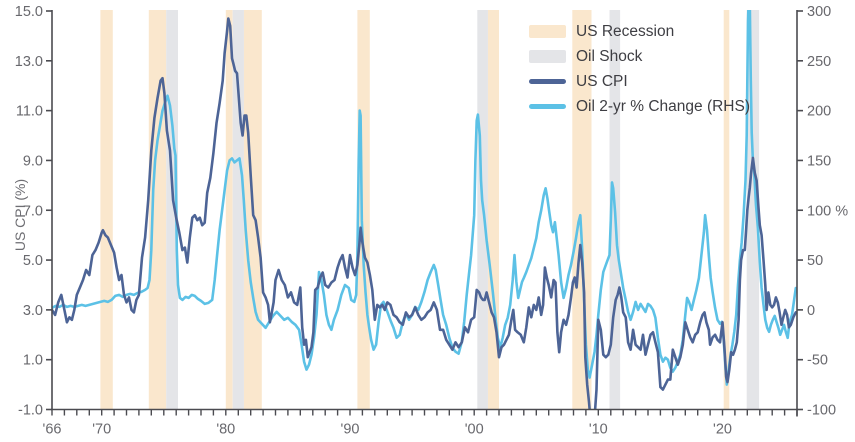 This screenshot has height=442, width=855. Describe the element at coordinates (547, 56) in the screenshot. I see `oil-shock-swatch-icon` at that location.